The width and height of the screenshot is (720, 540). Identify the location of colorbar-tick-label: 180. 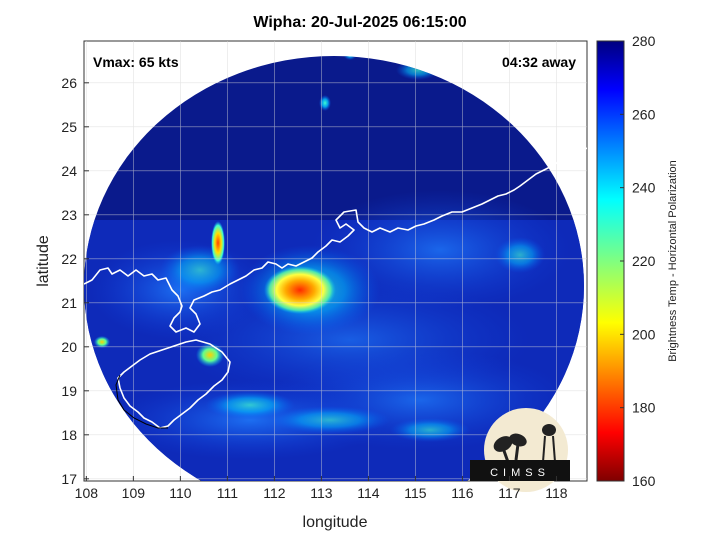
(644, 408).